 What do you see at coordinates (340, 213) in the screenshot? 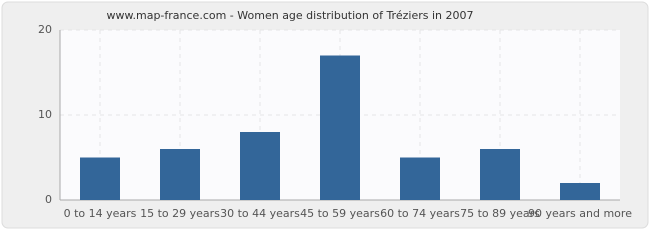
I see `x-tick-label: 45 to 59 years` at bounding box center [340, 213].